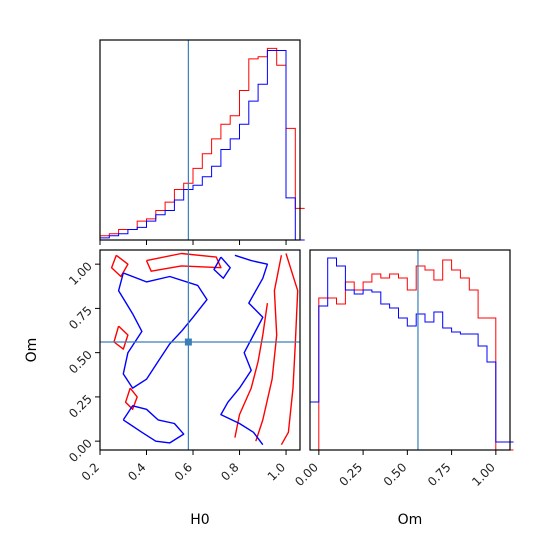 This screenshot has width=550, height=550. Describe the element at coordinates (183, 471) in the screenshot. I see `contour-x-tick-label-2: 0.6` at that location.